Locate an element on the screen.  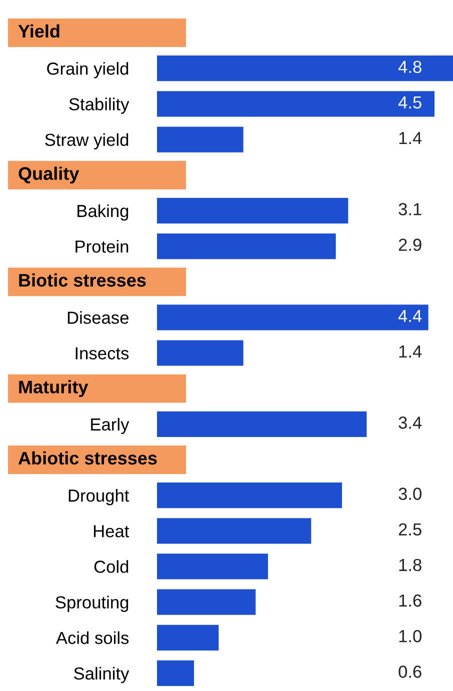
y-tick-label: Heat is located at coordinates (112, 531).